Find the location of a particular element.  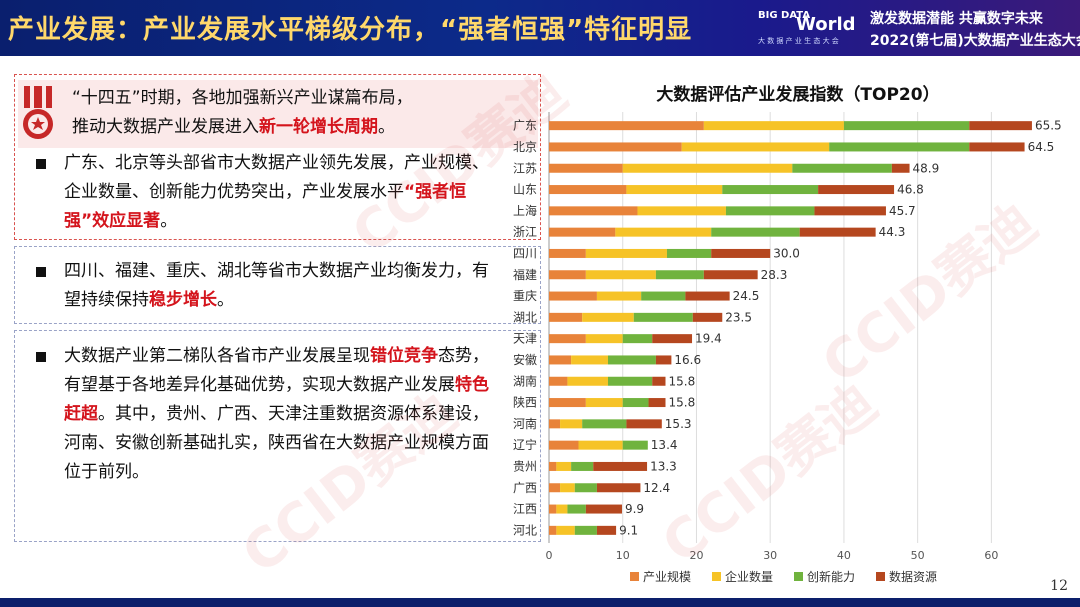

category-label: 安徽 is located at coordinates (525, 359).